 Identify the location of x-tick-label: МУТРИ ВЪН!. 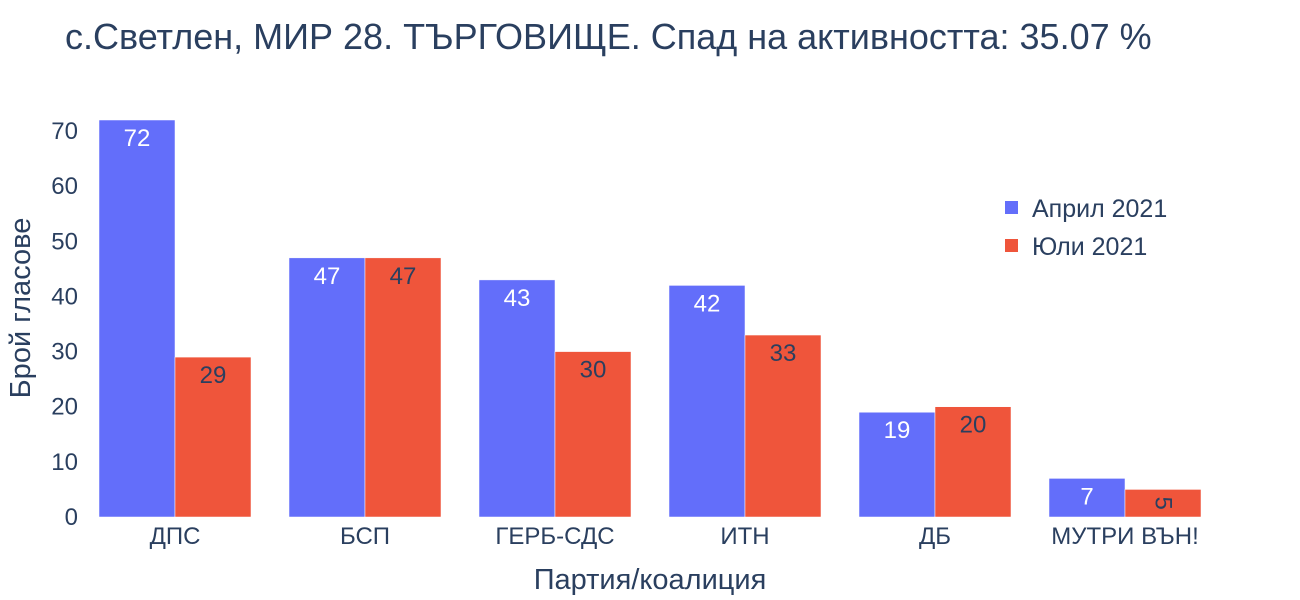
(1124, 536).